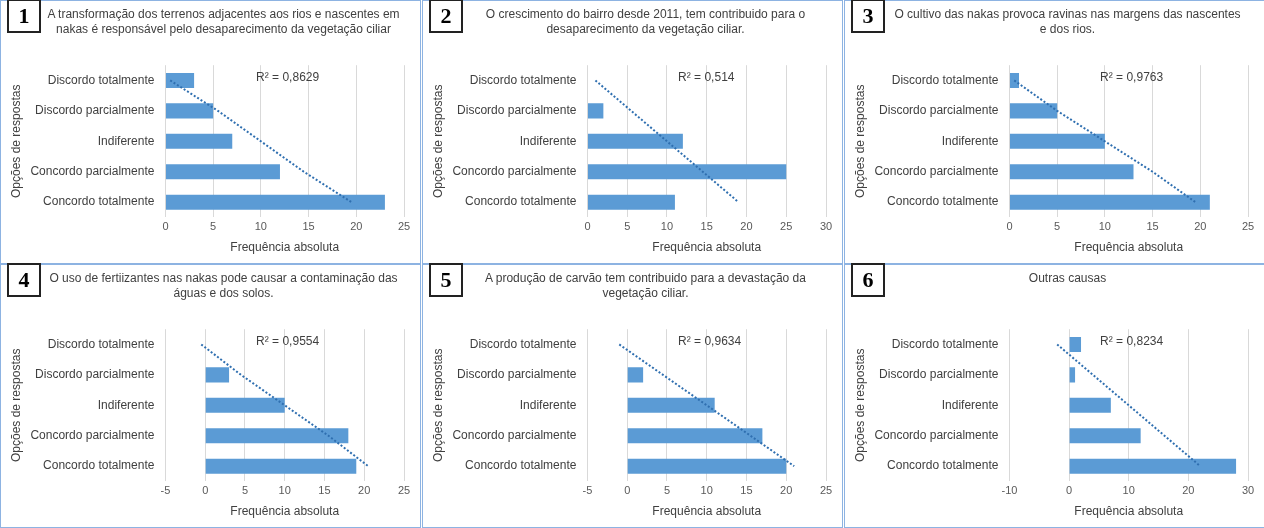  I want to click on x-tick-label: -10, so click(1009, 490).